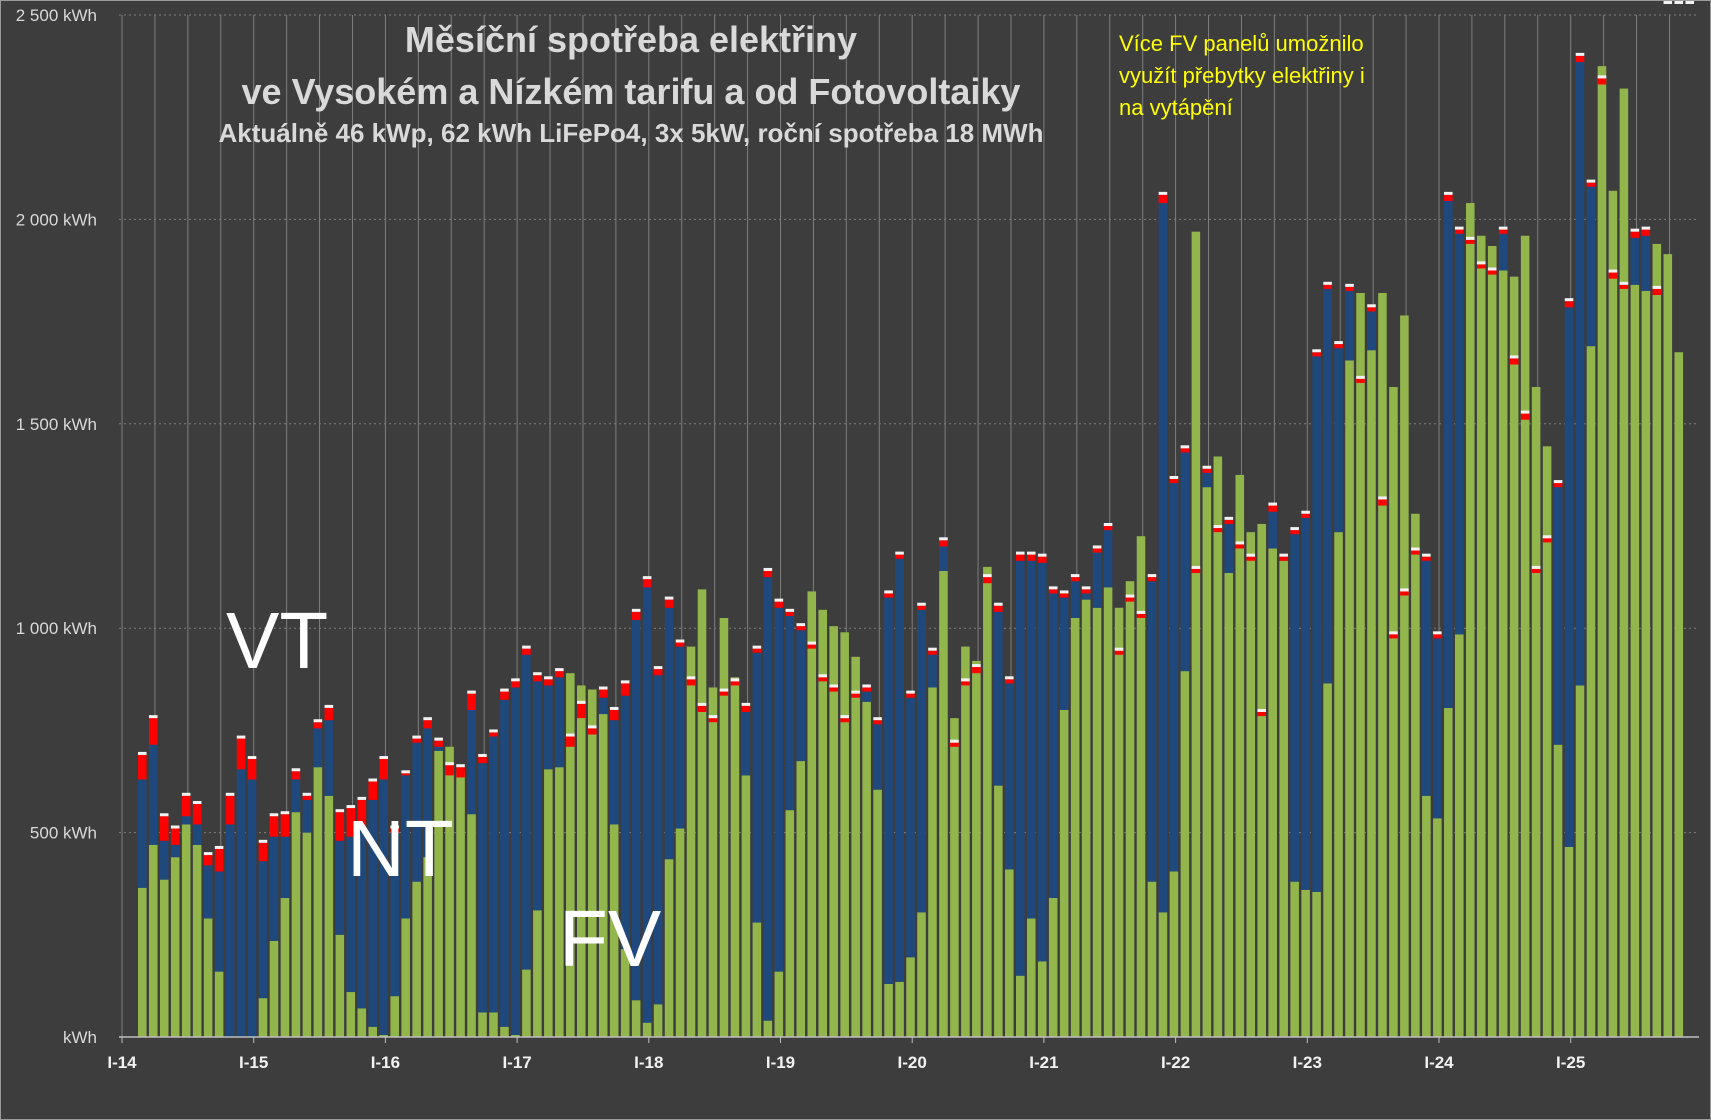  I want to click on x-tick-label: I-18, so click(648, 1062).